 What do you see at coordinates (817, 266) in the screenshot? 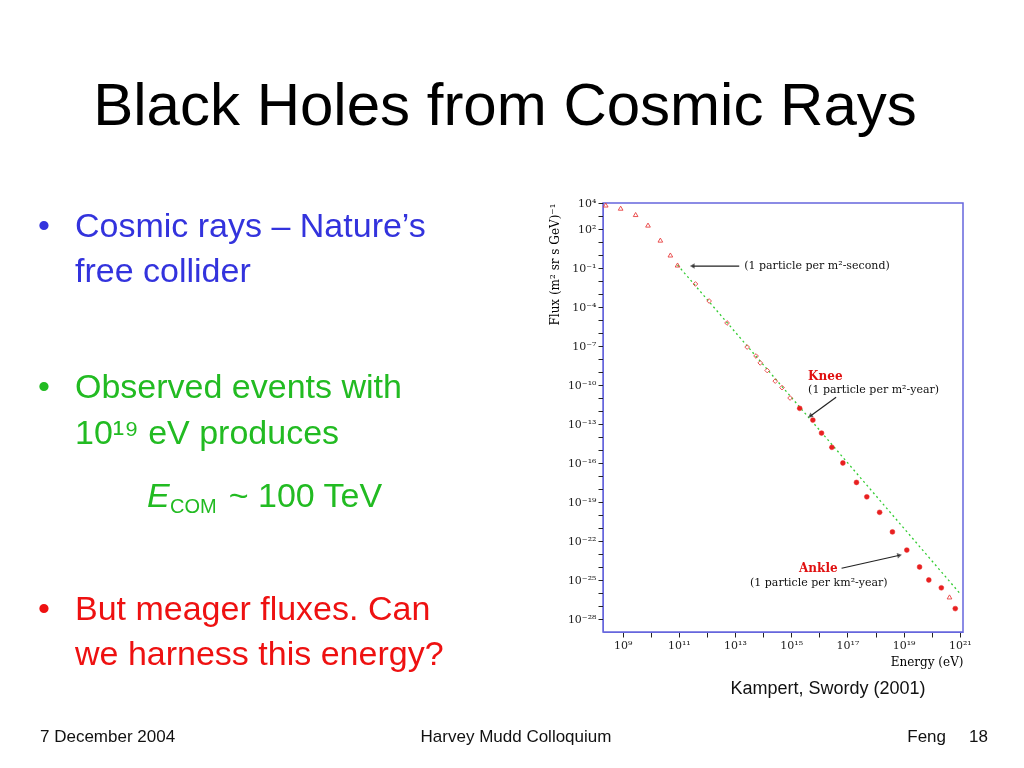
I see `annotation: (1 particle per m²-second)` at bounding box center [817, 266].